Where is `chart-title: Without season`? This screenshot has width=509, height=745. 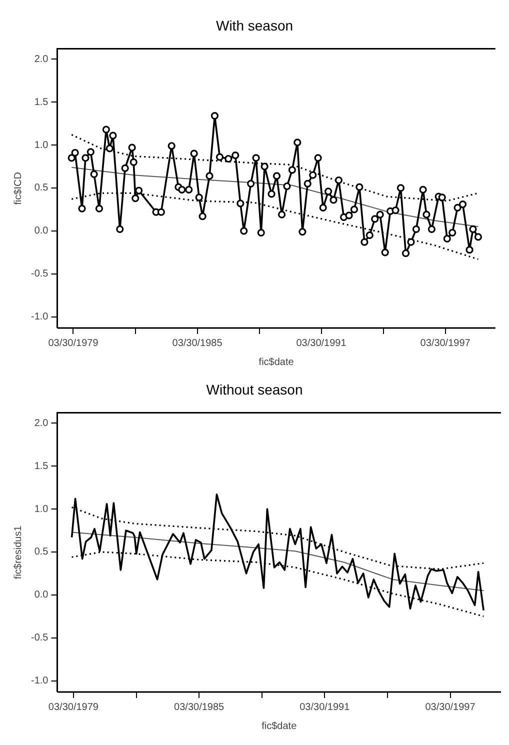
chart-title: Without season is located at coordinates (254, 389).